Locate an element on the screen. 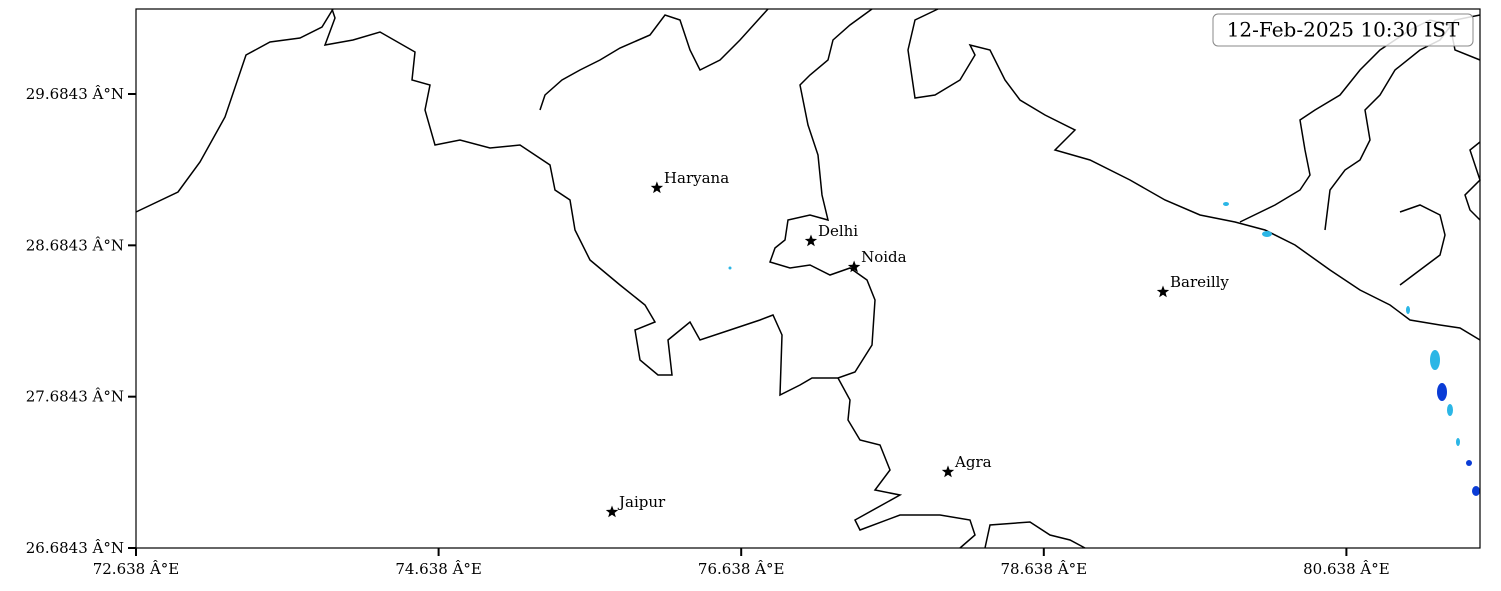  x-tick-label: 78.638 Â°E is located at coordinates (1044, 569).